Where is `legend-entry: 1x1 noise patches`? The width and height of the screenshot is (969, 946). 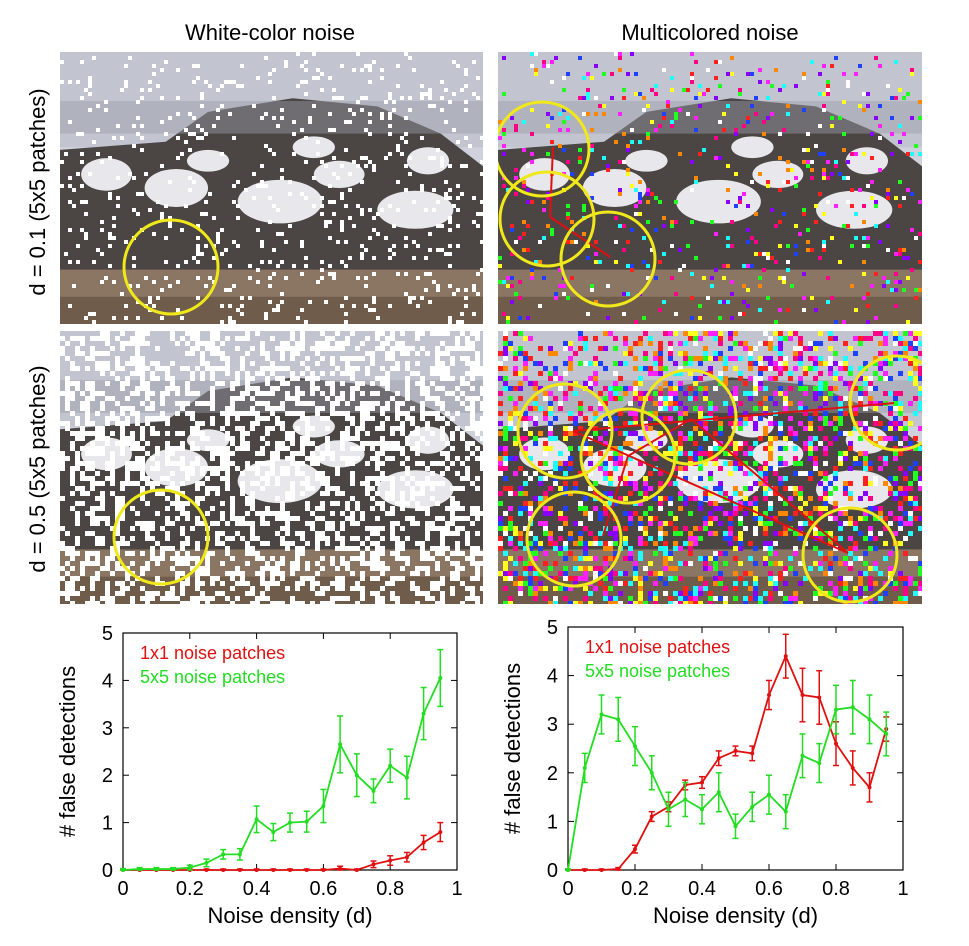 legend-entry: 1x1 noise patches is located at coordinates (212, 653).